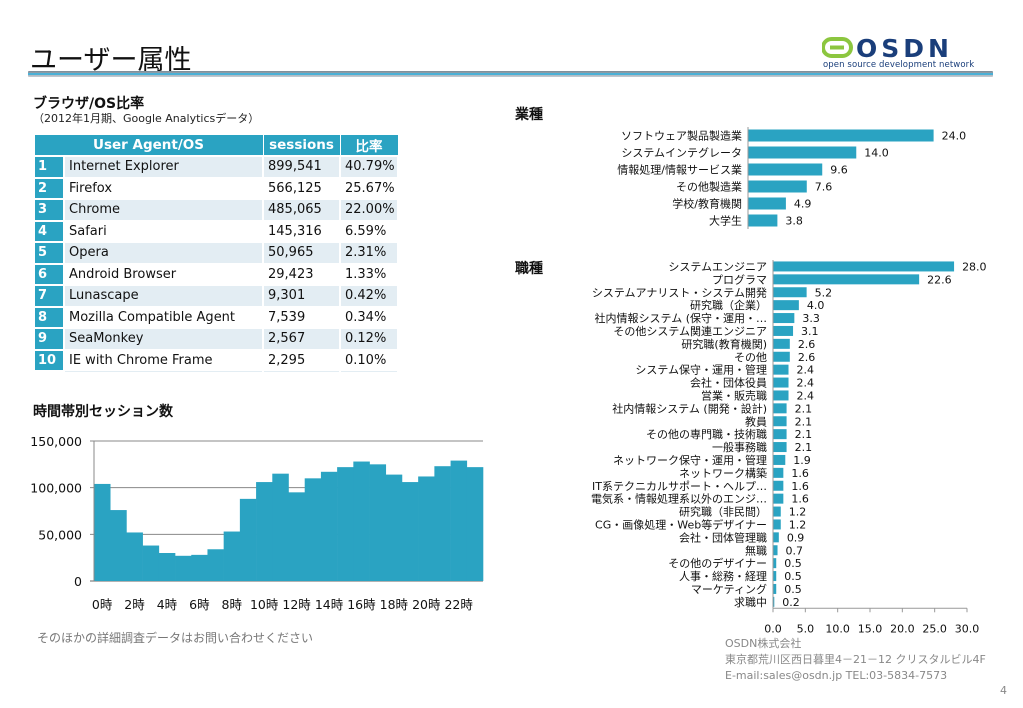 This screenshot has height=708, width=1023. Describe the element at coordinates (717, 266) in the screenshot. I see `category-label: システムエンジニア` at that location.